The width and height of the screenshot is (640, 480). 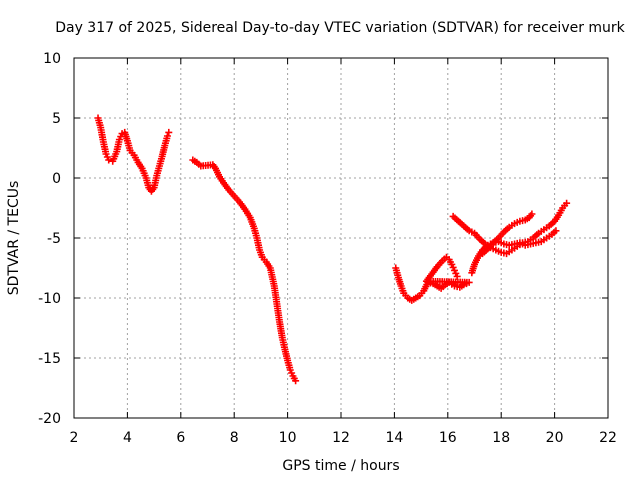 I want to click on y-axis-tick-labels: 10 5 0 -5 -10 -15 -20, so click(x=49, y=239).